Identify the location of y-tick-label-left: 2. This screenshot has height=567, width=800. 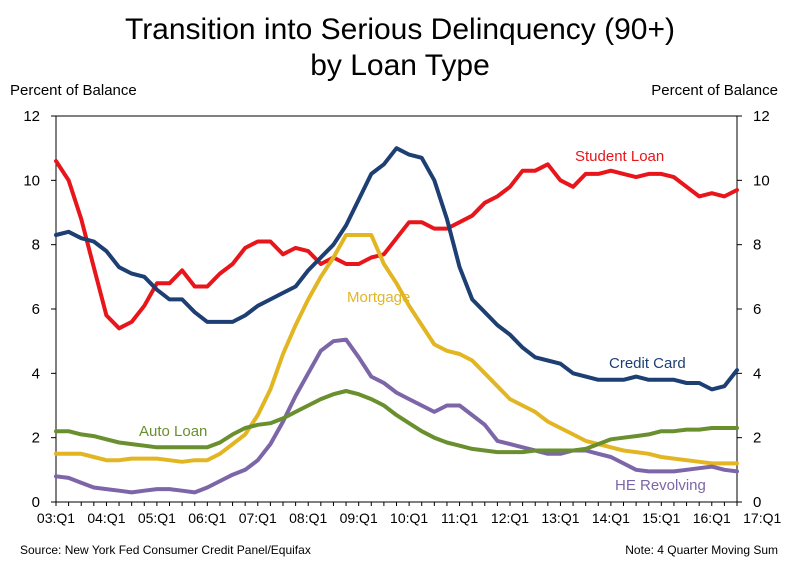
(36, 438).